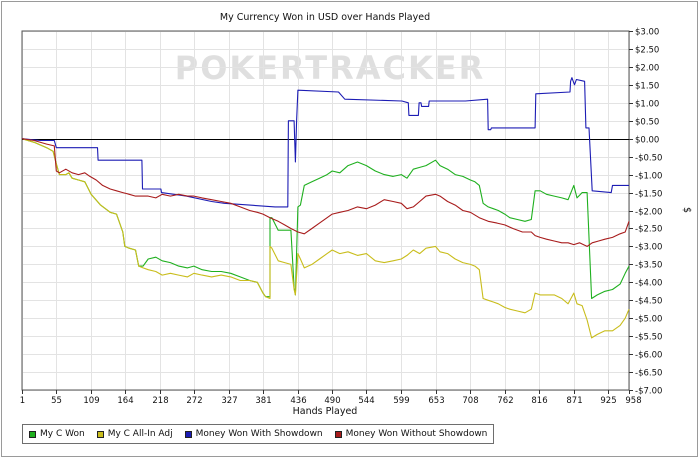 The height and width of the screenshot is (459, 700). Describe the element at coordinates (539, 401) in the screenshot. I see `x-tick-label: 816` at that location.